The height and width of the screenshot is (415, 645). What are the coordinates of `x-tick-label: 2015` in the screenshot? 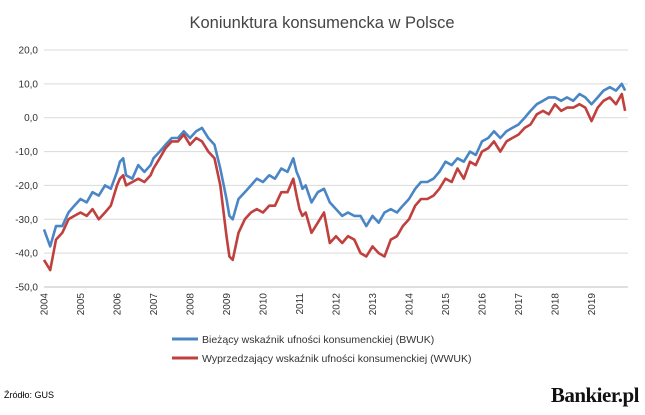 It's located at (446, 304).